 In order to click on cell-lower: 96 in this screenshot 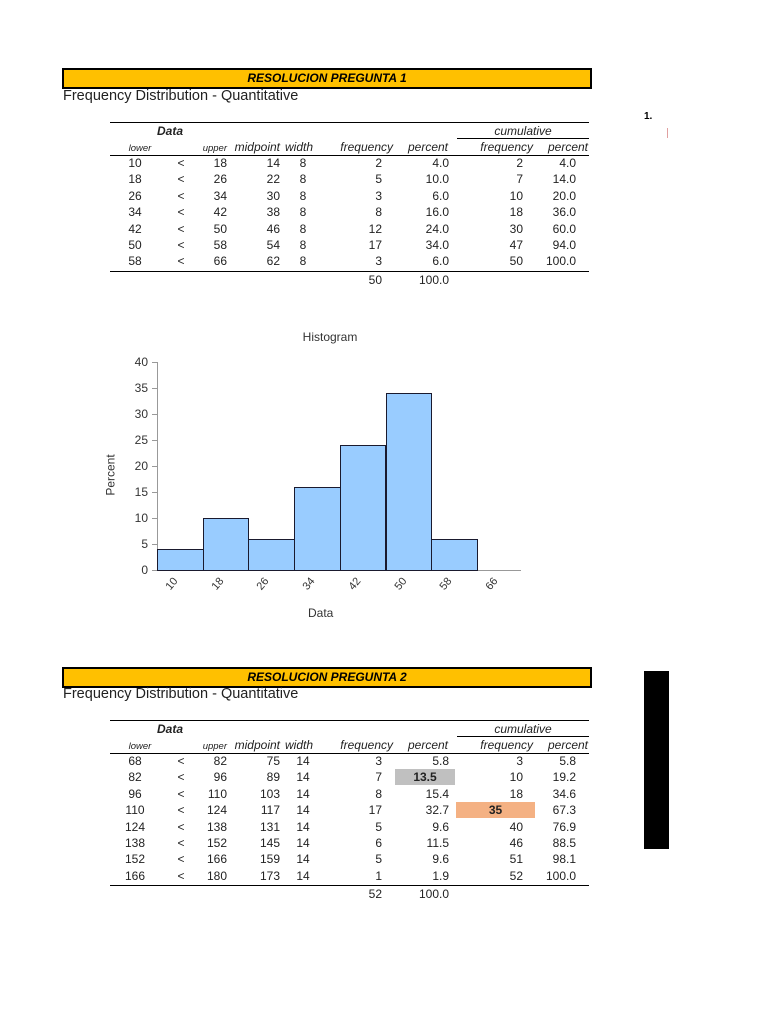, I will do `click(135, 793)`.